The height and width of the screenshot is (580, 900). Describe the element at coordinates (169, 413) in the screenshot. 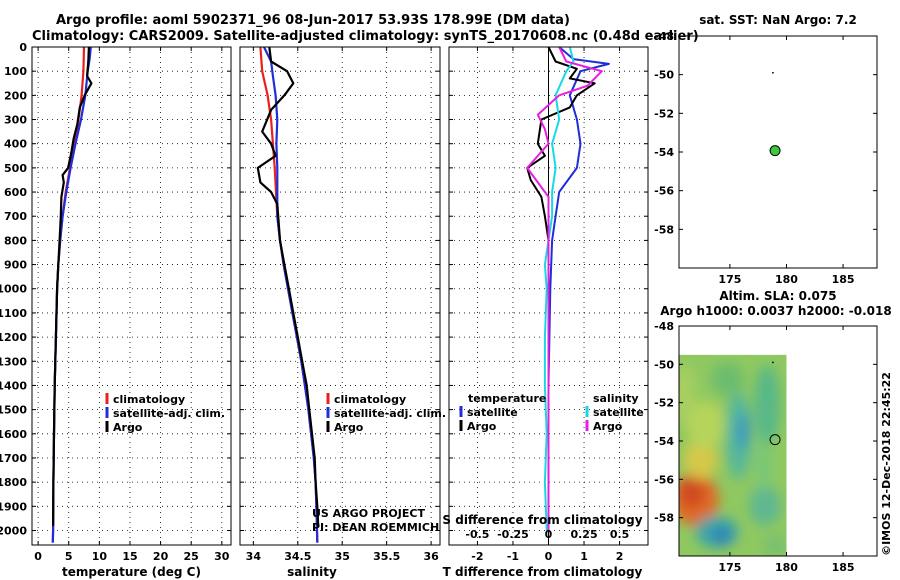

I see `temp-legend-satellite-label: satellite-adj. clim.` at that location.